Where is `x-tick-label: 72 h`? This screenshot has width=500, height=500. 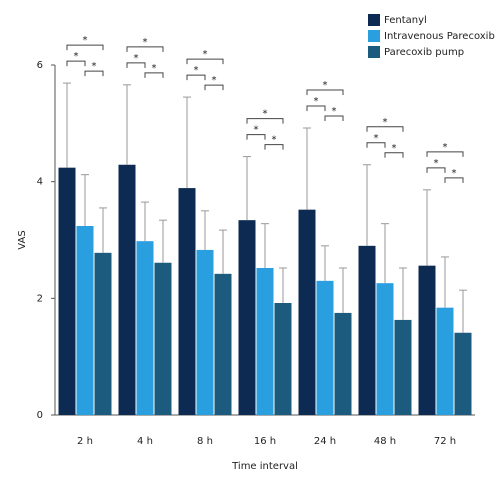
x-tick-label: 72 h is located at coordinates (445, 441).